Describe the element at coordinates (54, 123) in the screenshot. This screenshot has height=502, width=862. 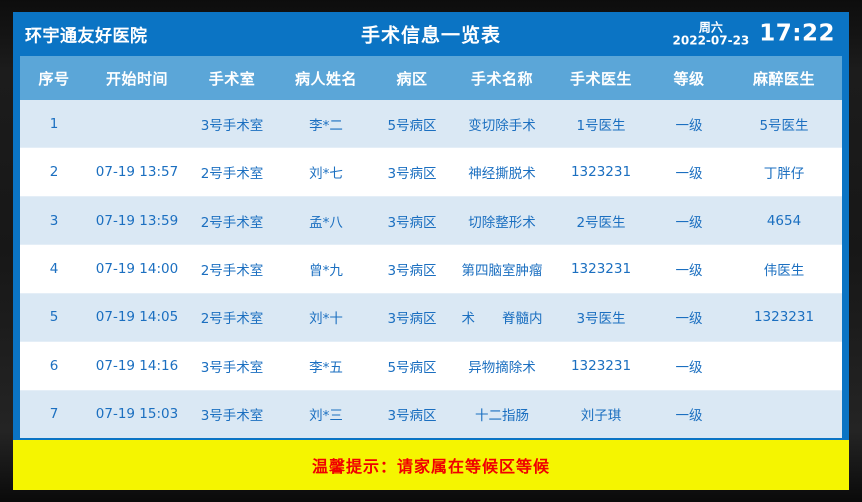
I see `cell-seq: 1` at that location.